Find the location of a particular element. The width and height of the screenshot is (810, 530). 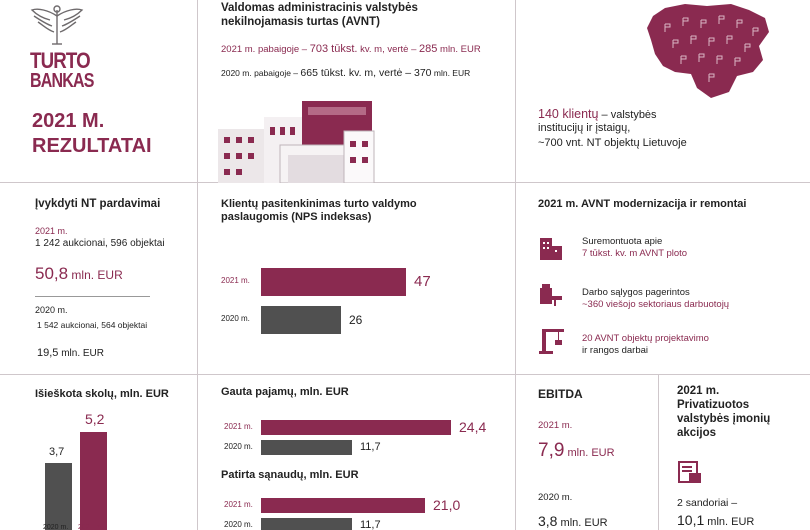

modern-item1-line1: Suremontuota apie is located at coordinates (622, 241).